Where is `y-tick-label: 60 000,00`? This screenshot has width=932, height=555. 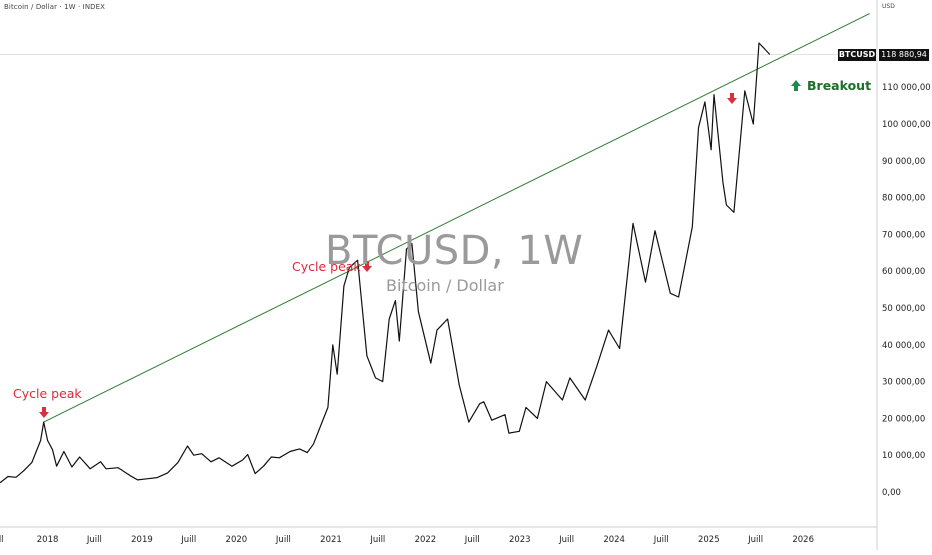 y-tick-label: 60 000,00 is located at coordinates (903, 272).